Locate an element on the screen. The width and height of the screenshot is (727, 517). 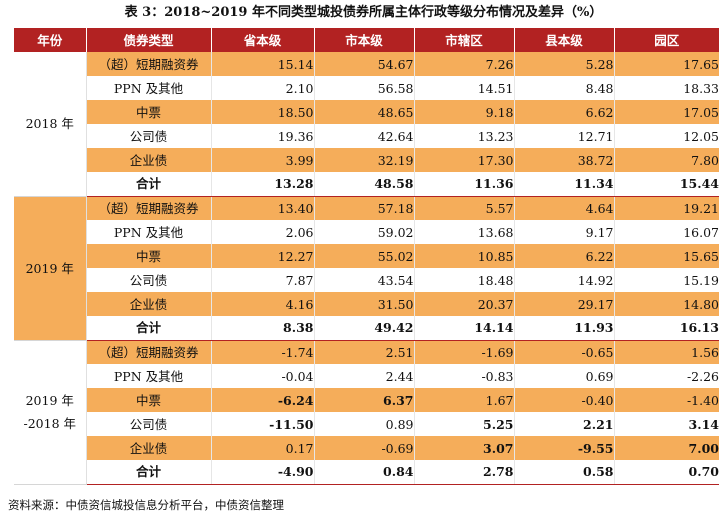
value-cell: 0.84 is located at coordinates (364, 472).